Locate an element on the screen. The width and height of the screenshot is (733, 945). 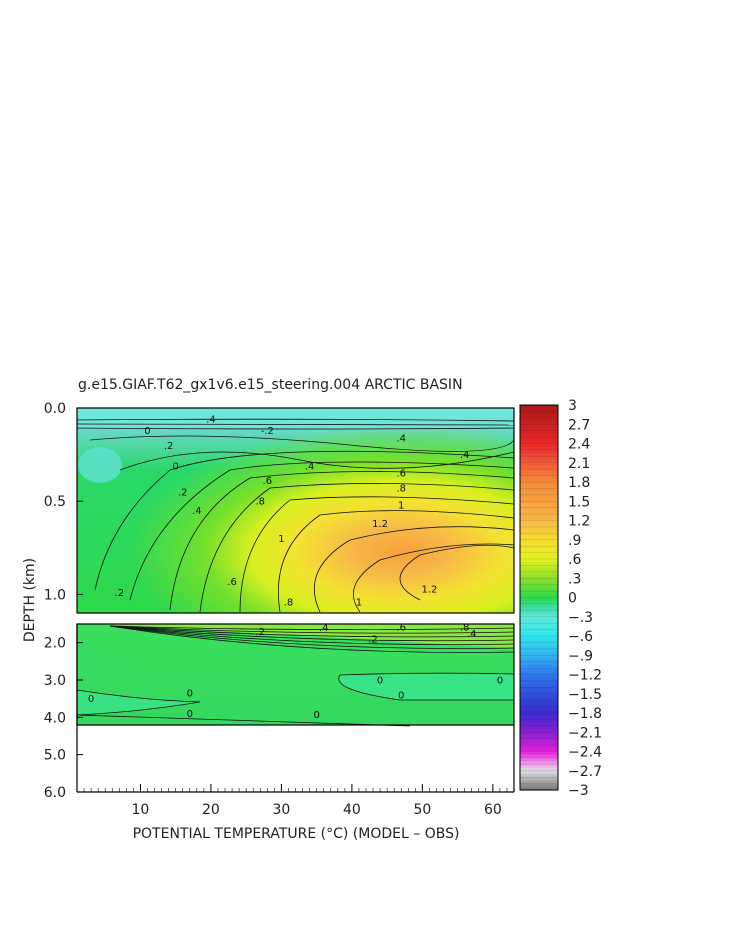
y-tick-label: 6.0 is located at coordinates (55, 793).